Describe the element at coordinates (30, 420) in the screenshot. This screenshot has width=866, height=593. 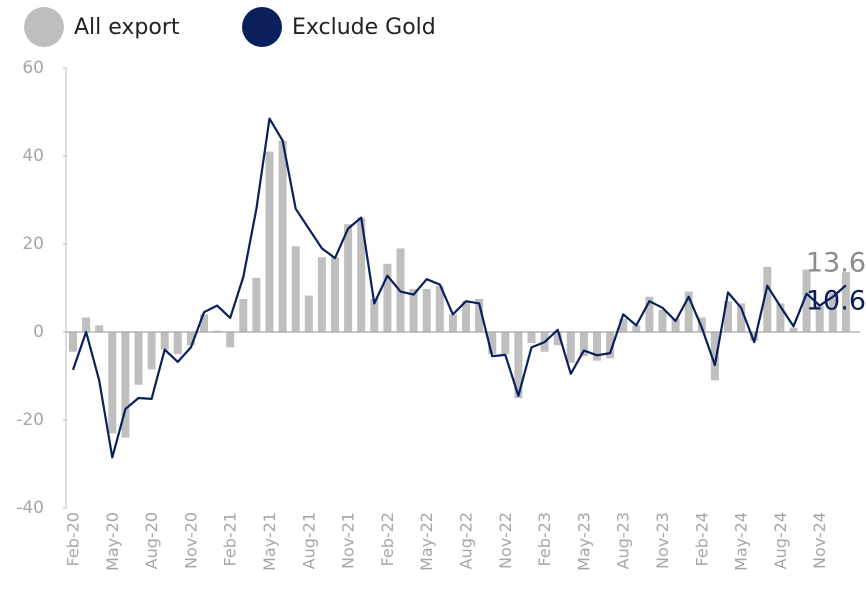
I see `y-tick-label: -20` at that location.